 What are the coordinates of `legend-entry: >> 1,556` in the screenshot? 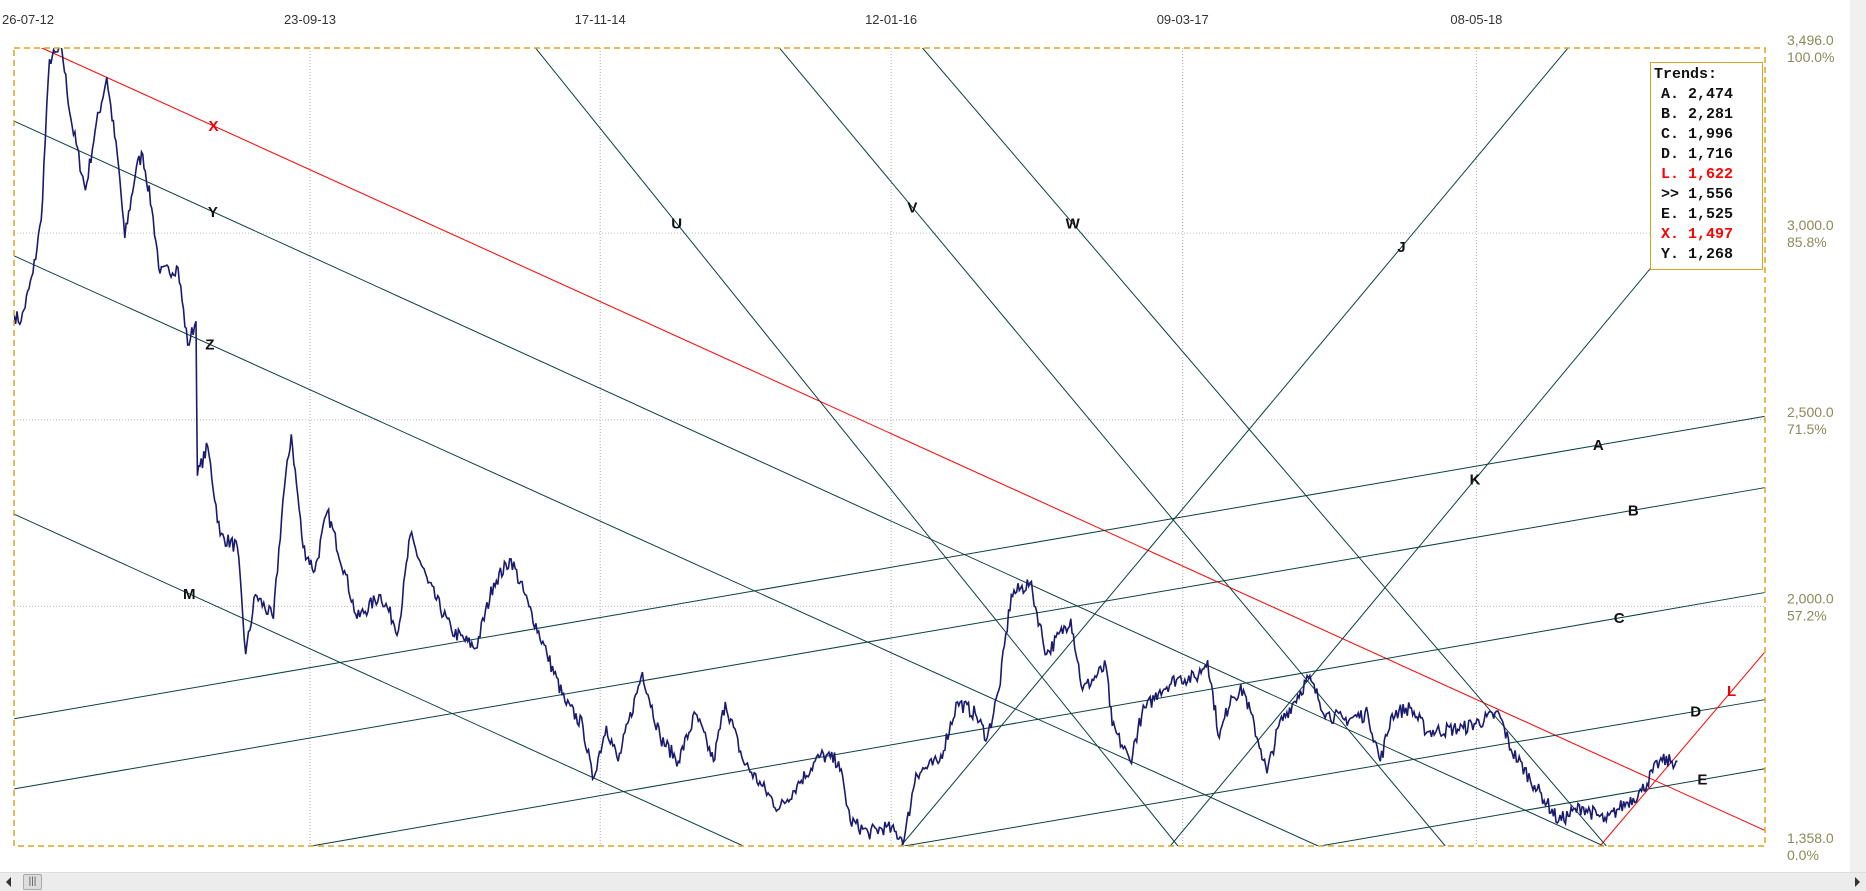 It's located at (1706, 195).